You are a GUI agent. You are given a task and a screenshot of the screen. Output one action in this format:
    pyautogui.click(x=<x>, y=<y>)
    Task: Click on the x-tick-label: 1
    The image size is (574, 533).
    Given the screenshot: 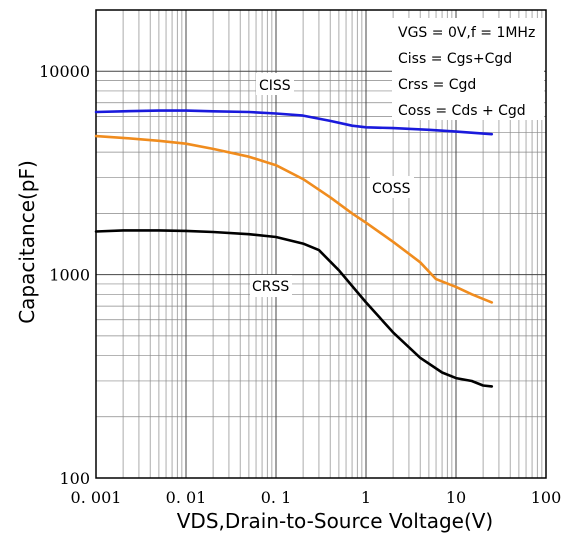 What is the action you would take?
    pyautogui.click(x=366, y=497)
    